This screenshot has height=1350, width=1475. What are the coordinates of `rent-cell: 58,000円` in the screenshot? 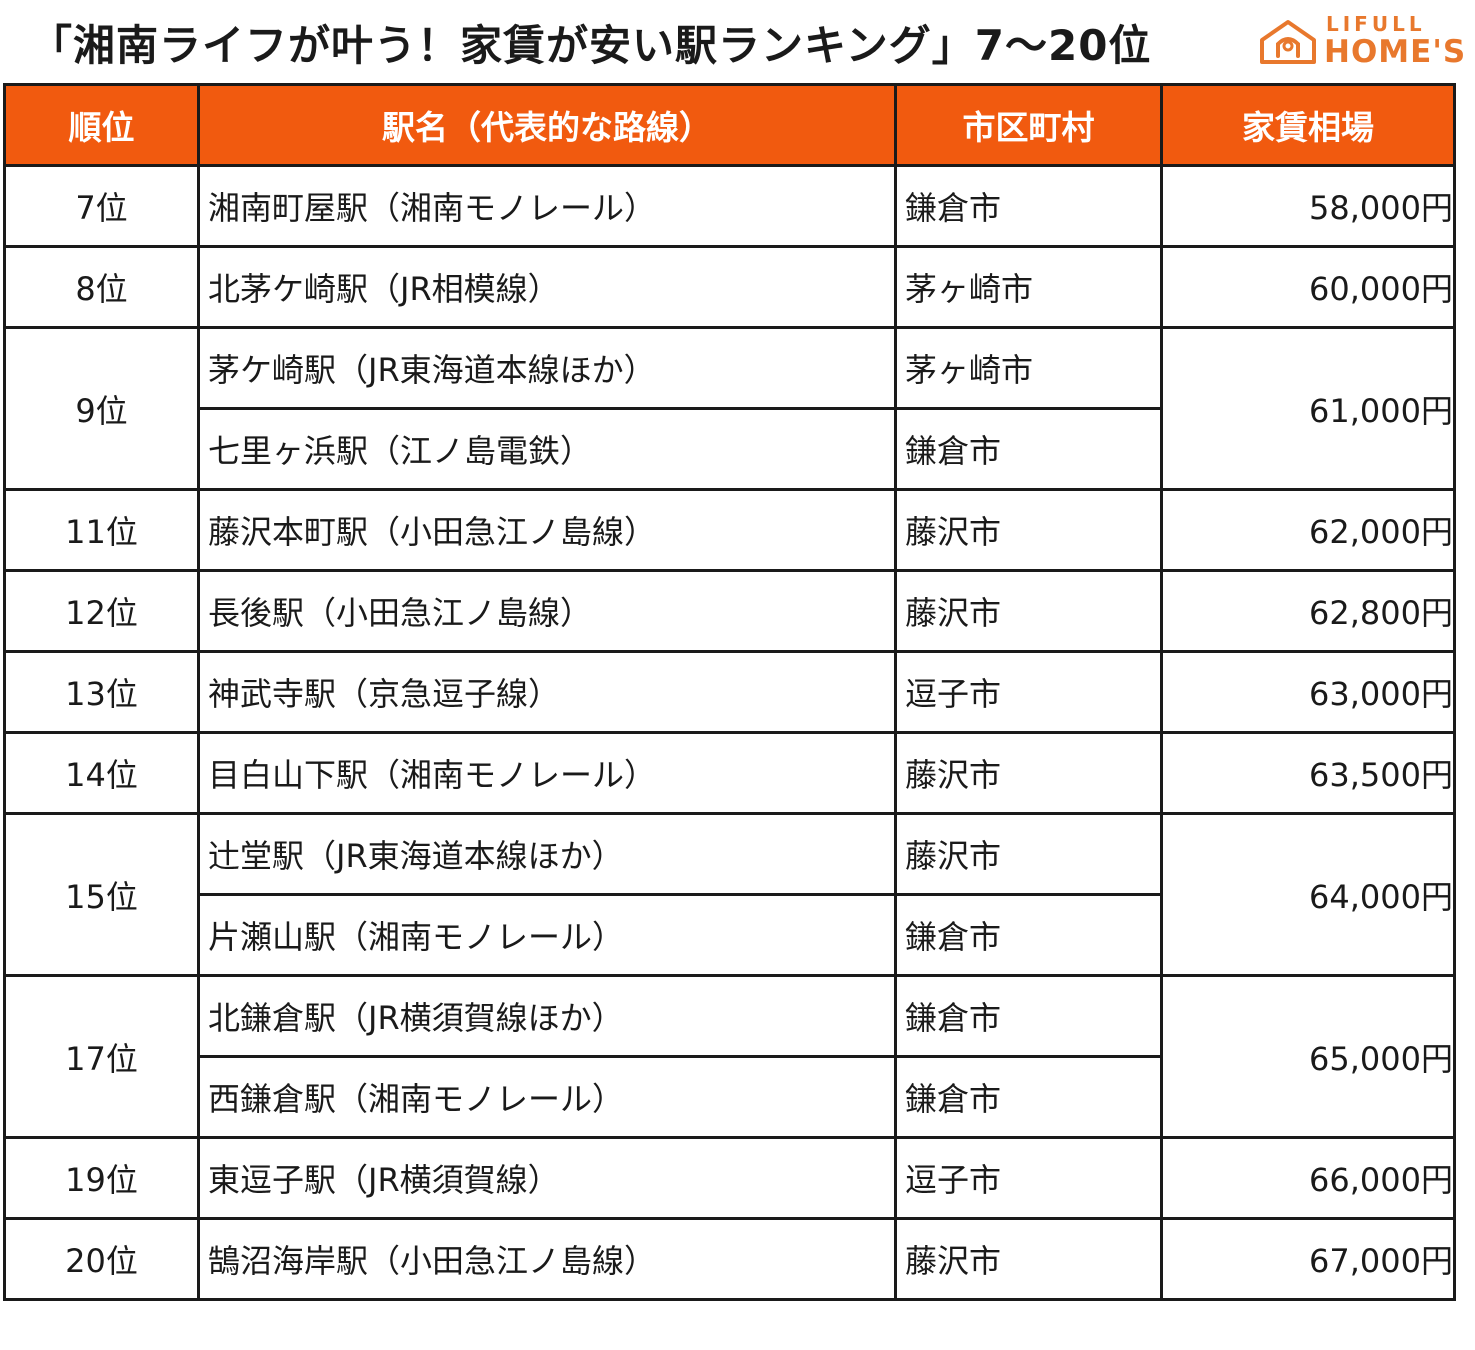 It's located at (1308, 206).